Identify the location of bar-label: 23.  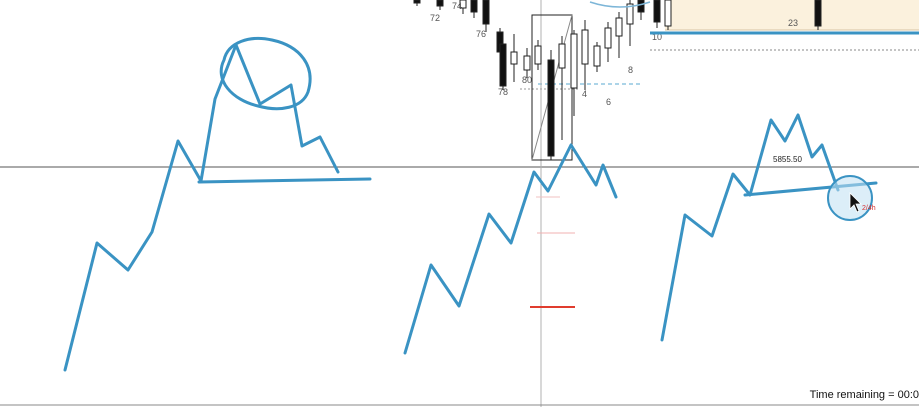
(793, 23).